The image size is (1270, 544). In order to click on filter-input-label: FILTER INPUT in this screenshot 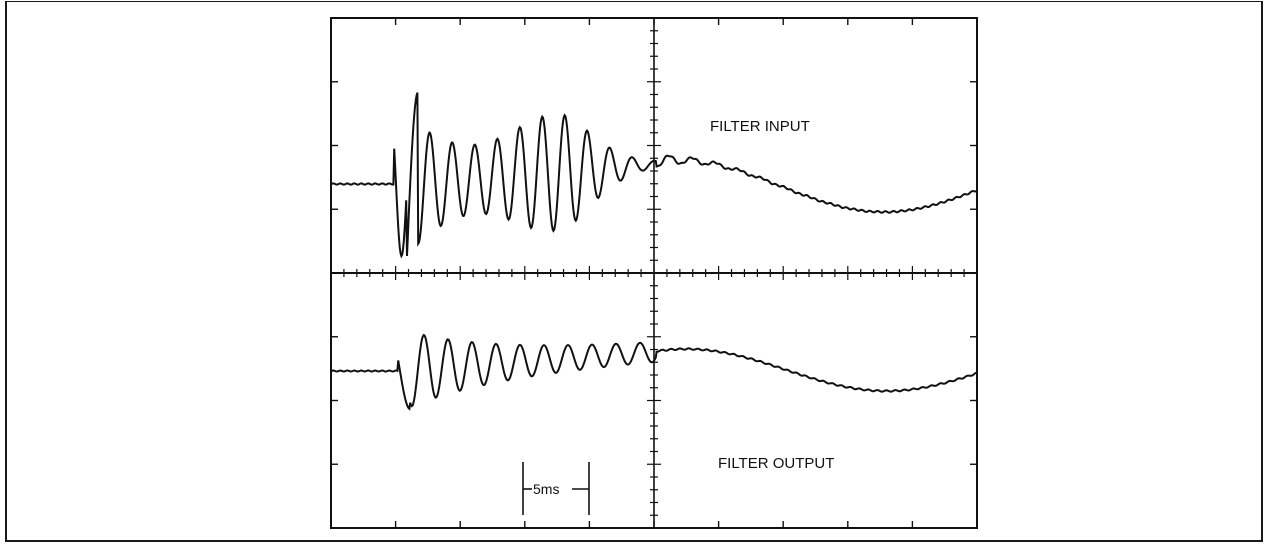, I will do `click(760, 126)`.